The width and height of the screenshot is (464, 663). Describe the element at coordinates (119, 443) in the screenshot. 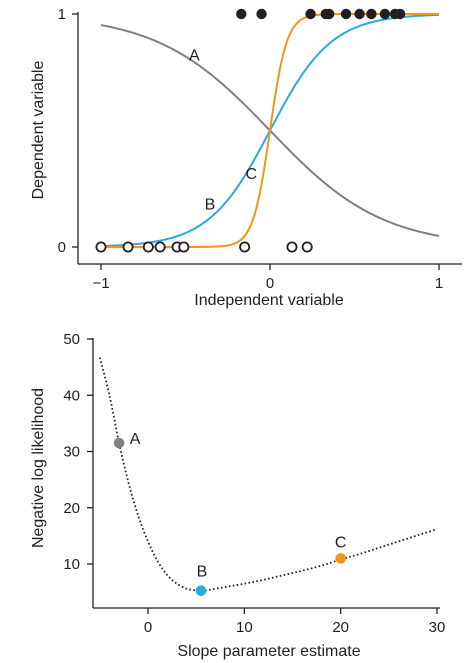

I see `estimate-point-a` at that location.